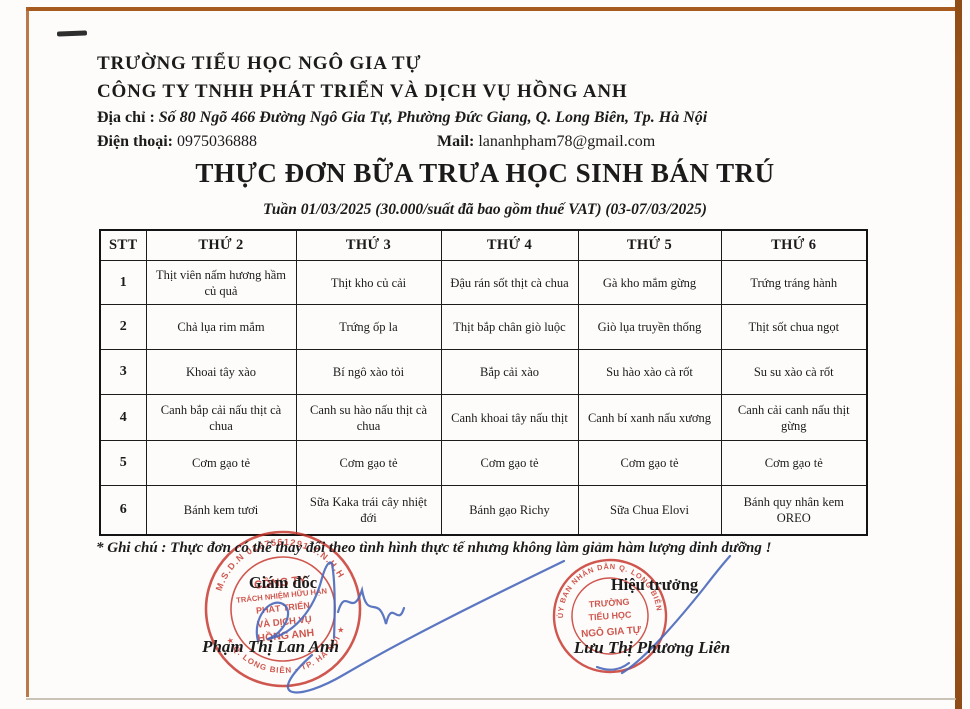 The width and height of the screenshot is (970, 709). I want to click on row-number: 3, so click(123, 372).